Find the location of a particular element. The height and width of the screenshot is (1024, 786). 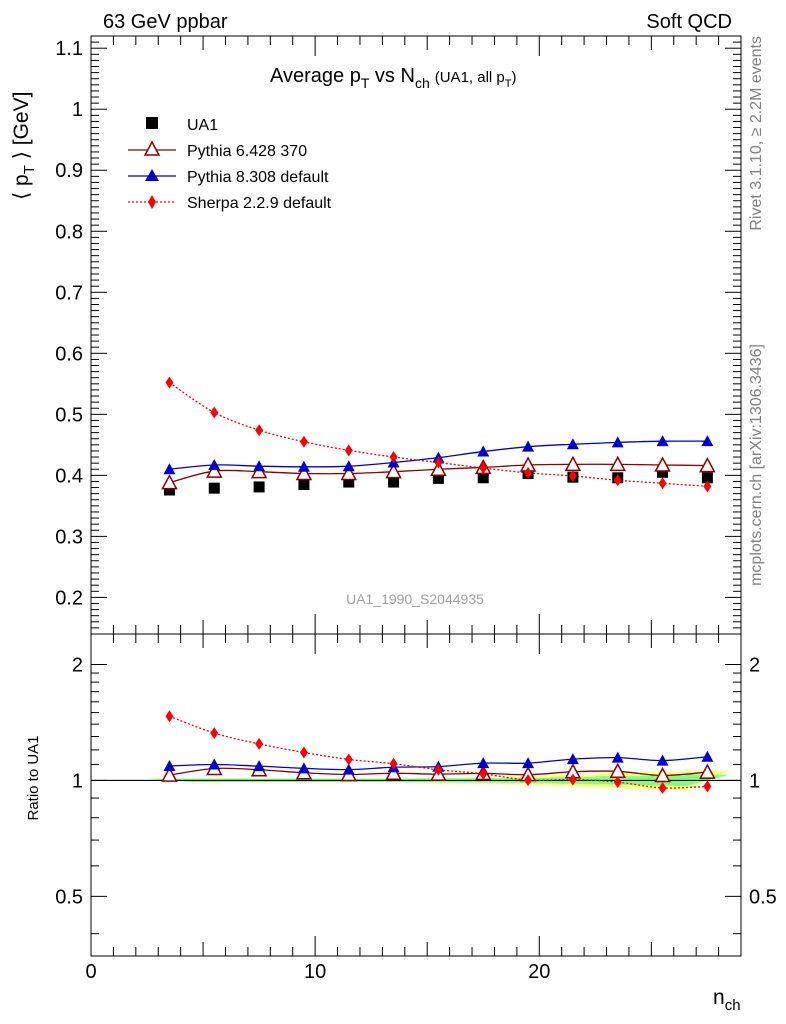

legend-marker-sherpa is located at coordinates (152, 202).